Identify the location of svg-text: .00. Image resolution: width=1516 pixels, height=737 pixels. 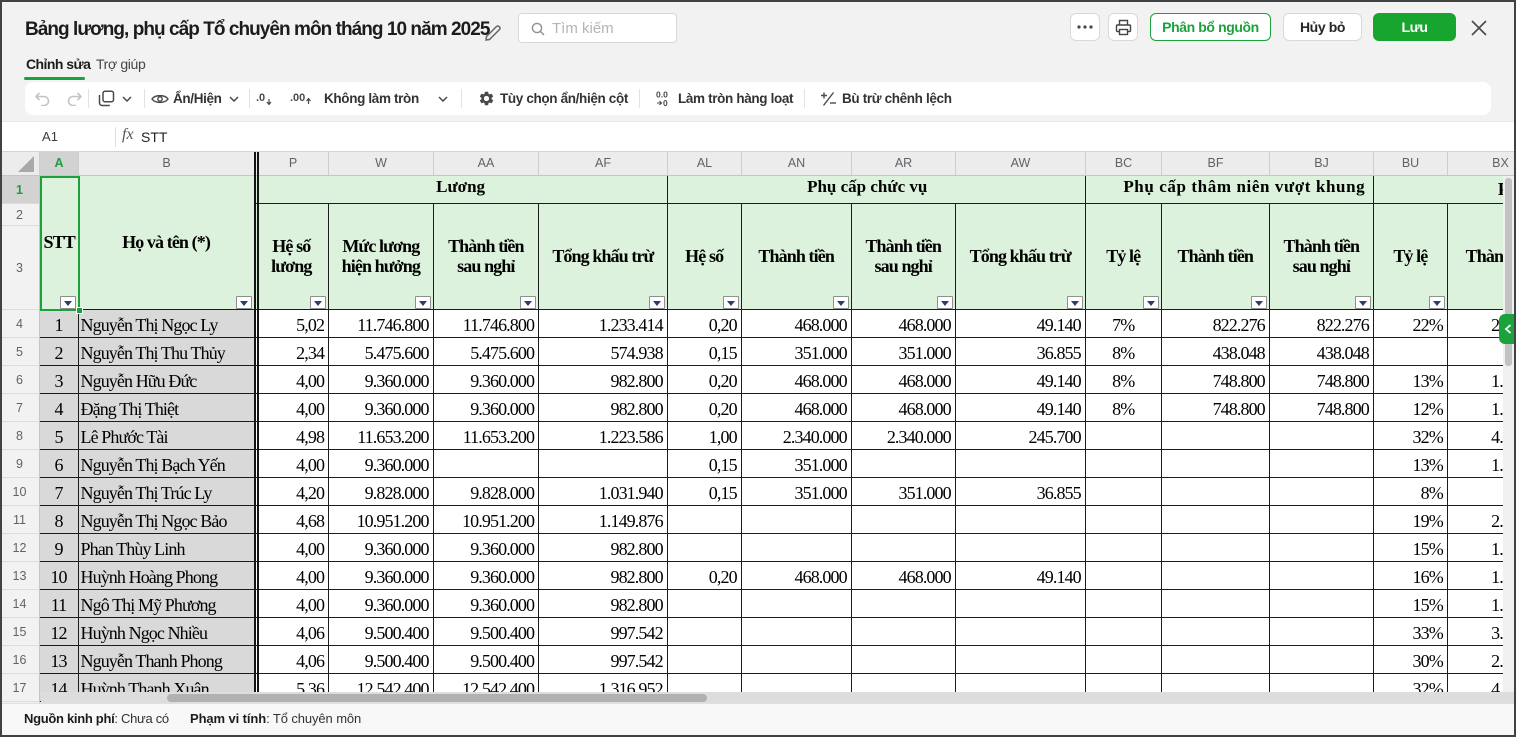
(297, 98).